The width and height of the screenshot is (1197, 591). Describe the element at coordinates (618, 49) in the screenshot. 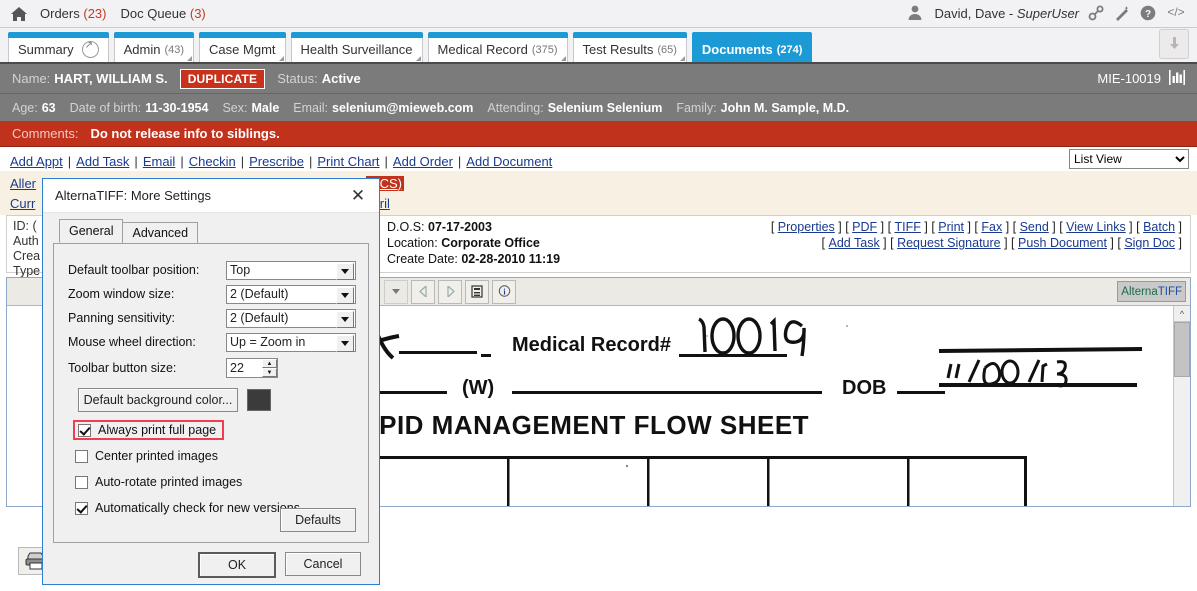

I see `tab-test-results-label: Test Results` at that location.